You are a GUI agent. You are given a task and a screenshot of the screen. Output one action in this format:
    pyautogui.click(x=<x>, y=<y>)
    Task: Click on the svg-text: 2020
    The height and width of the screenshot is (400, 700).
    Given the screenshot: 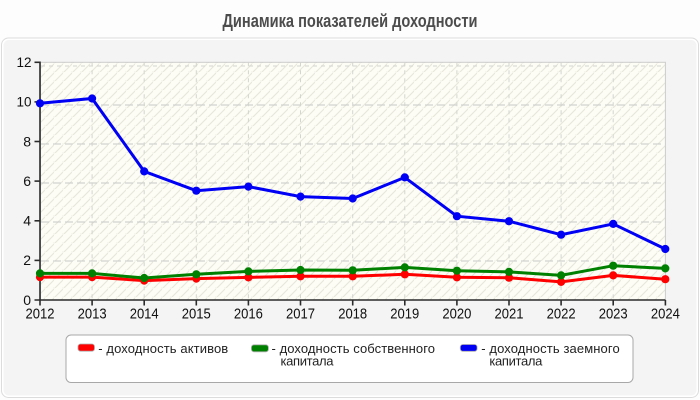 What is the action you would take?
    pyautogui.click(x=456, y=313)
    